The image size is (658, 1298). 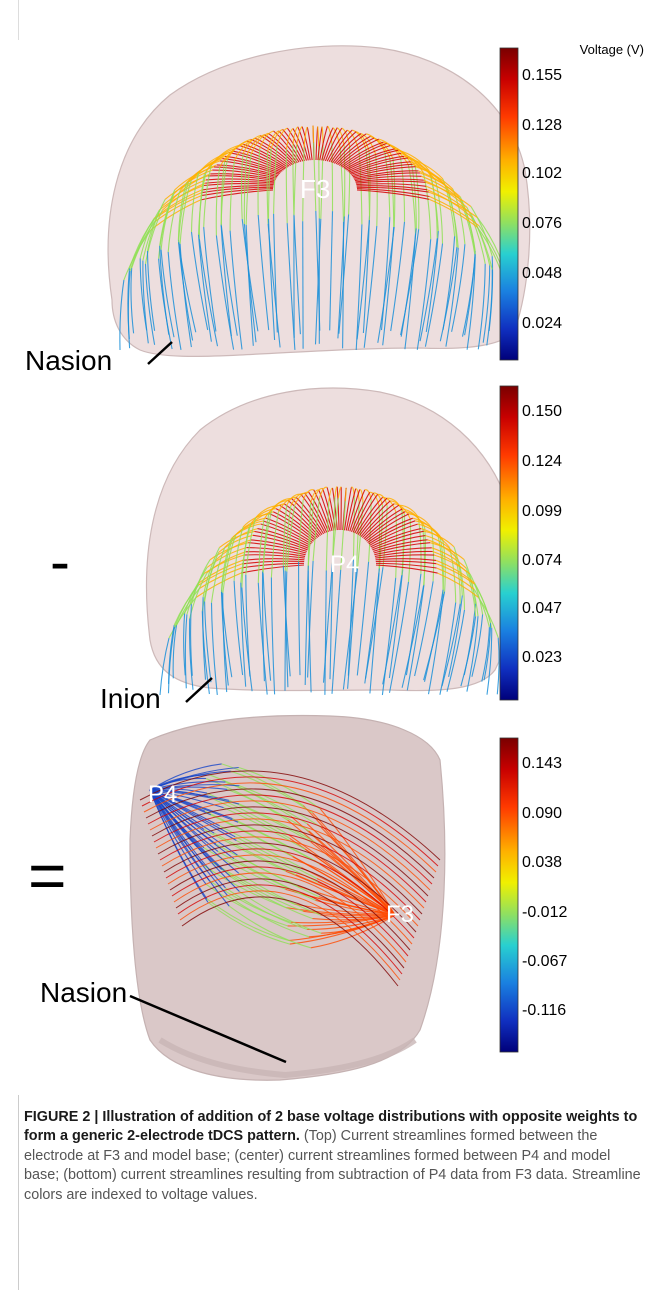 What do you see at coordinates (542, 273) in the screenshot?
I see `tick-label: 0.048` at bounding box center [542, 273].